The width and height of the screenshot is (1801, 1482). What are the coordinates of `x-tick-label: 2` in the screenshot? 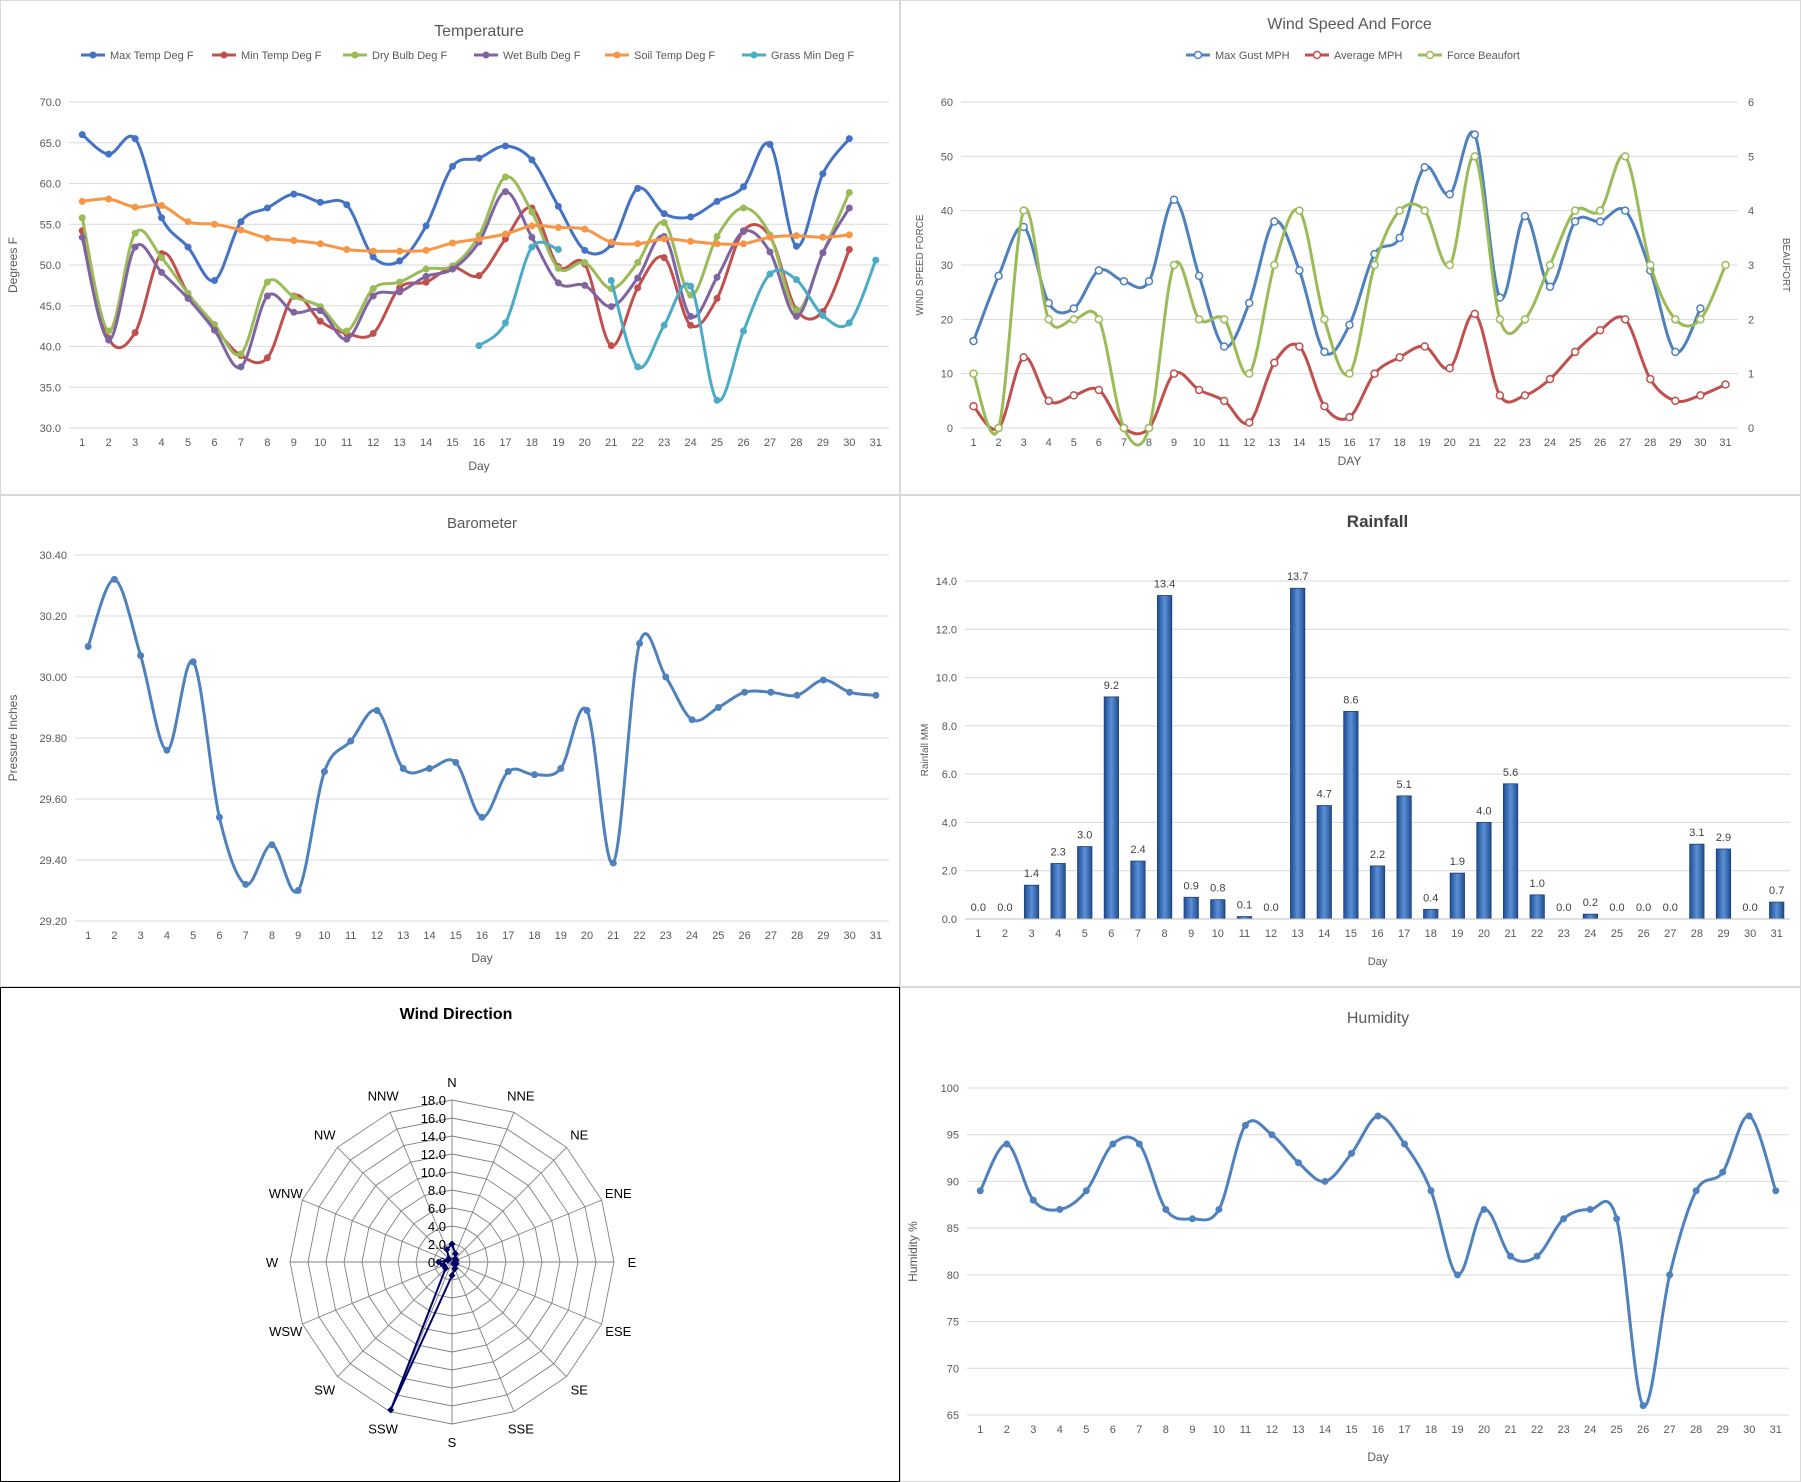 It's located at (1005, 934).